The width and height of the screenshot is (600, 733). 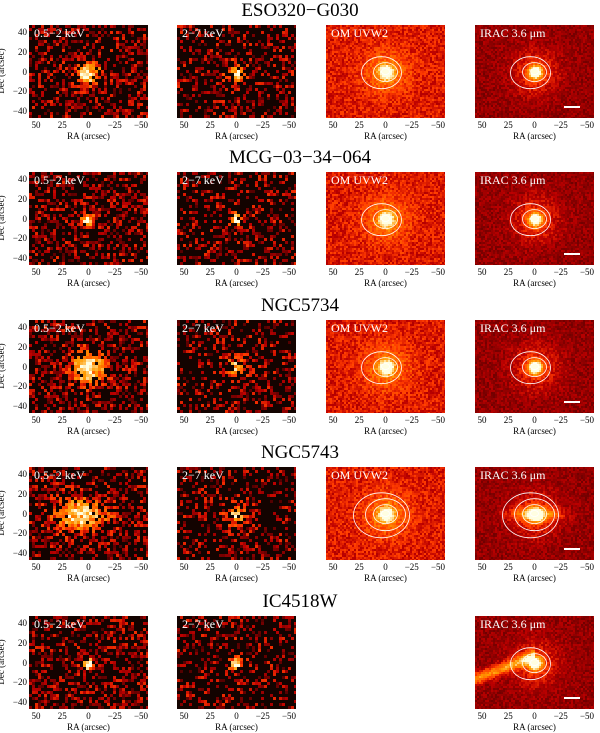 What do you see at coordinates (300, 306) in the screenshot?
I see `galaxy-title: NGC5734` at bounding box center [300, 306].